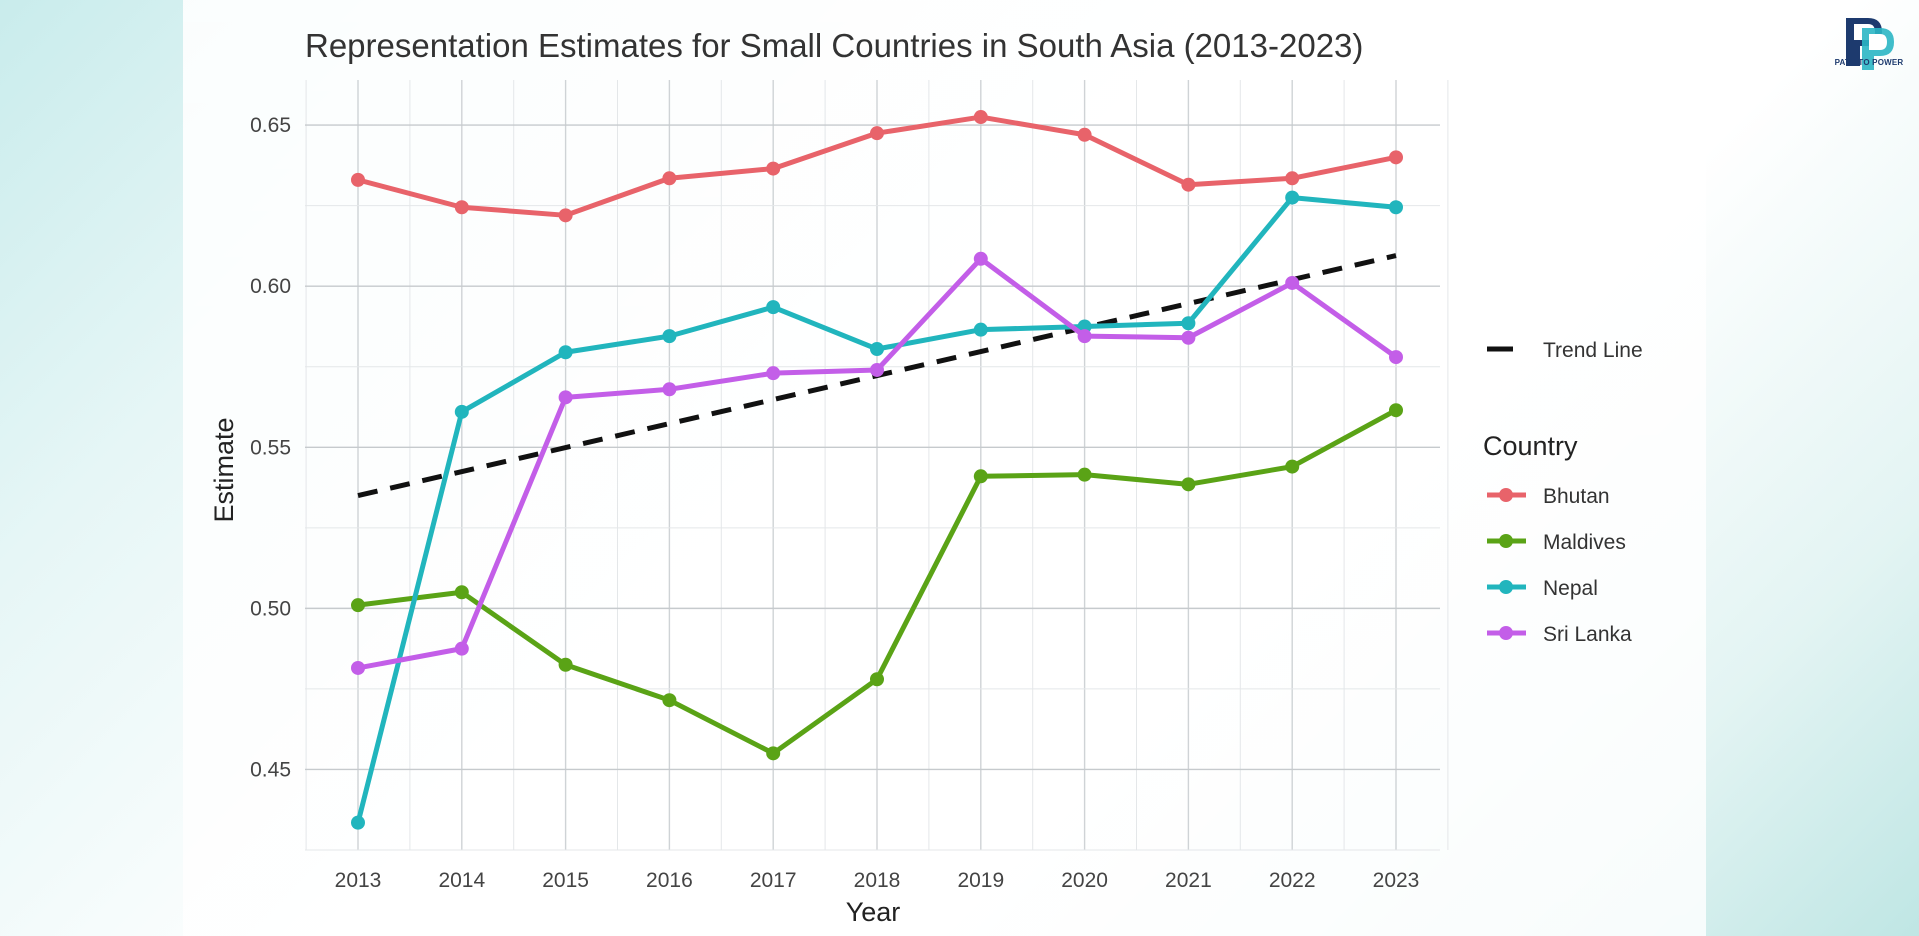 This screenshot has height=936, width=1919. Describe the element at coordinates (1576, 496) in the screenshot. I see `legend-label-bhutan: Bhutan` at that location.